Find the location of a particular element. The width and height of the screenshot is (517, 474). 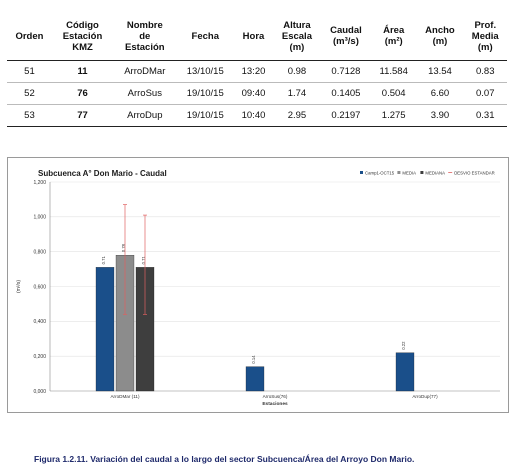

y-tick-label: 1,200 is located at coordinates (39, 183).